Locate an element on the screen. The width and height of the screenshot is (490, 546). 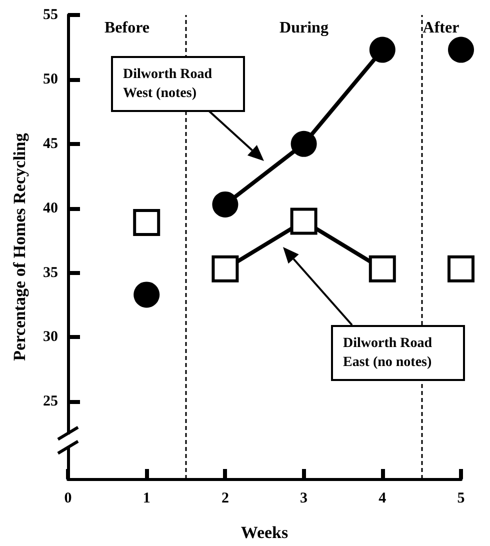
x-tick-label: 5 is located at coordinates (461, 498).